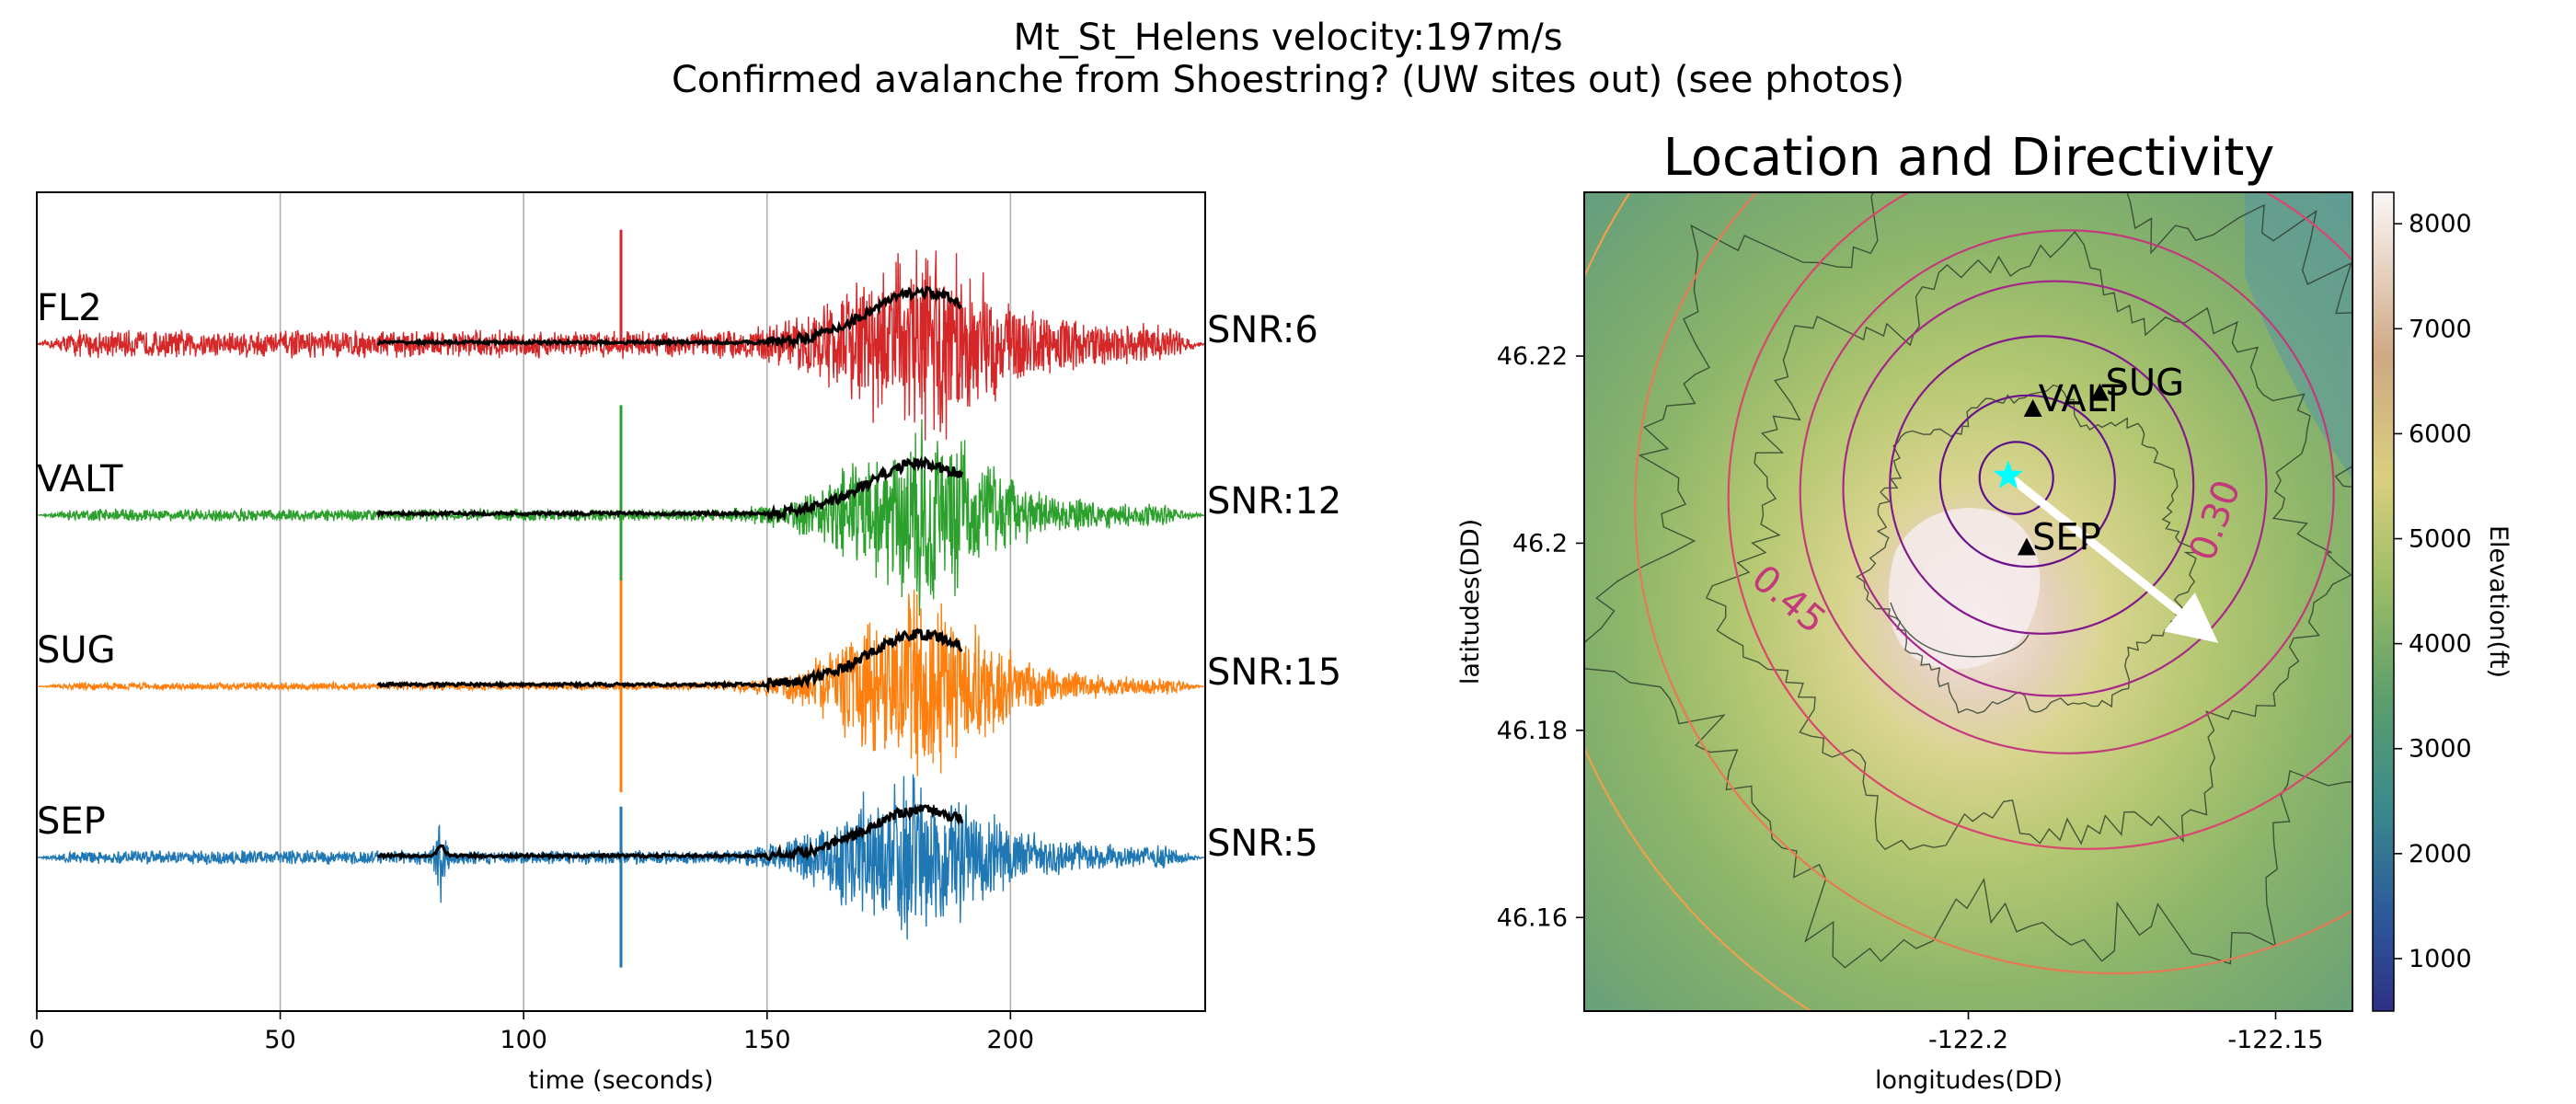 The height and width of the screenshot is (1104, 2576). I want to click on seismogram-x-axis: 0 50 100 150 200, so click(531, 1032).